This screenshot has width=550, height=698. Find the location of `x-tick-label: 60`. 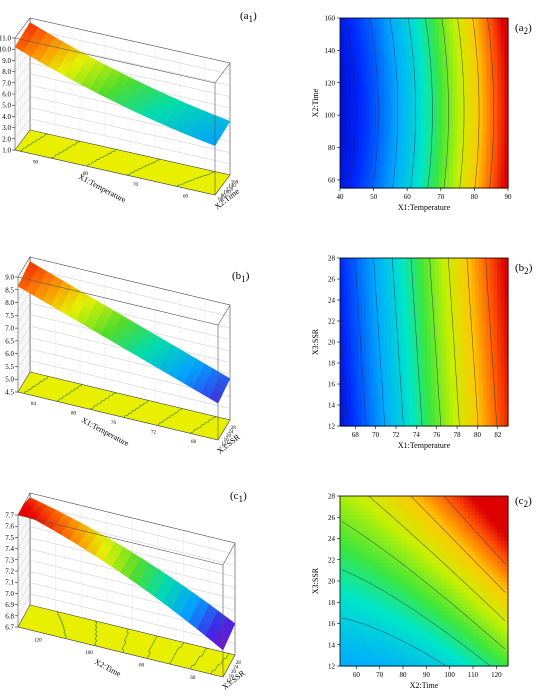

x-tick-label: 60 is located at coordinates (186, 196).